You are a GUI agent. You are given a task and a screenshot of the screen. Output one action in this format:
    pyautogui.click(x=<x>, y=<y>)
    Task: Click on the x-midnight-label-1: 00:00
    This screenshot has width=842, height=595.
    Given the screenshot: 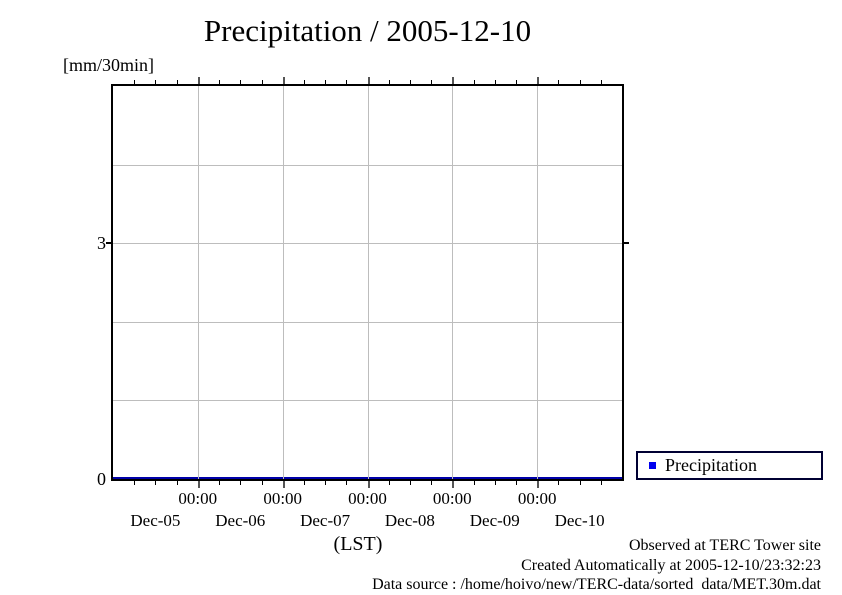 What is the action you would take?
    pyautogui.click(x=198, y=498)
    